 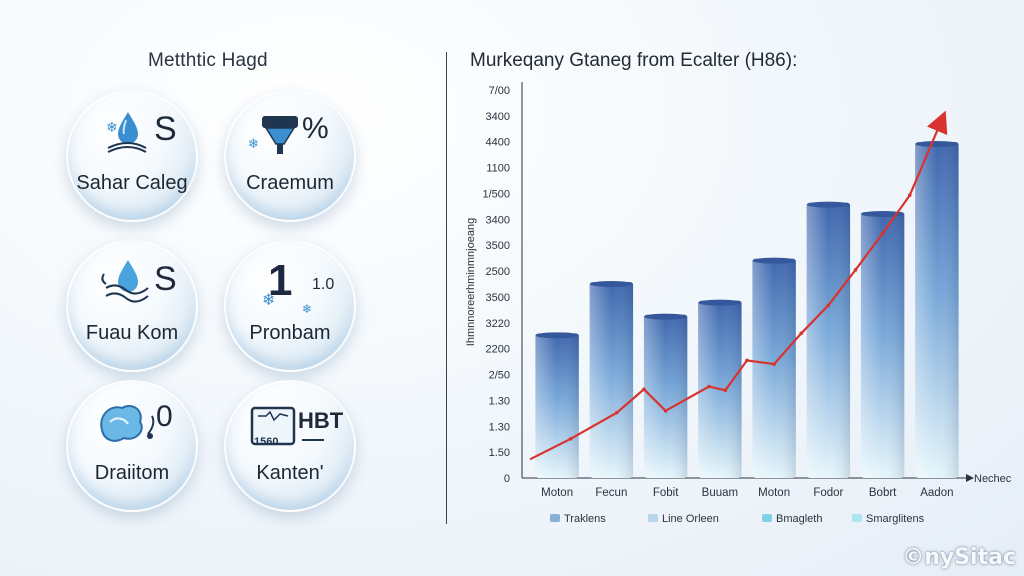 What do you see at coordinates (828, 493) in the screenshot?
I see `x-category-label: Fodor` at bounding box center [828, 493].